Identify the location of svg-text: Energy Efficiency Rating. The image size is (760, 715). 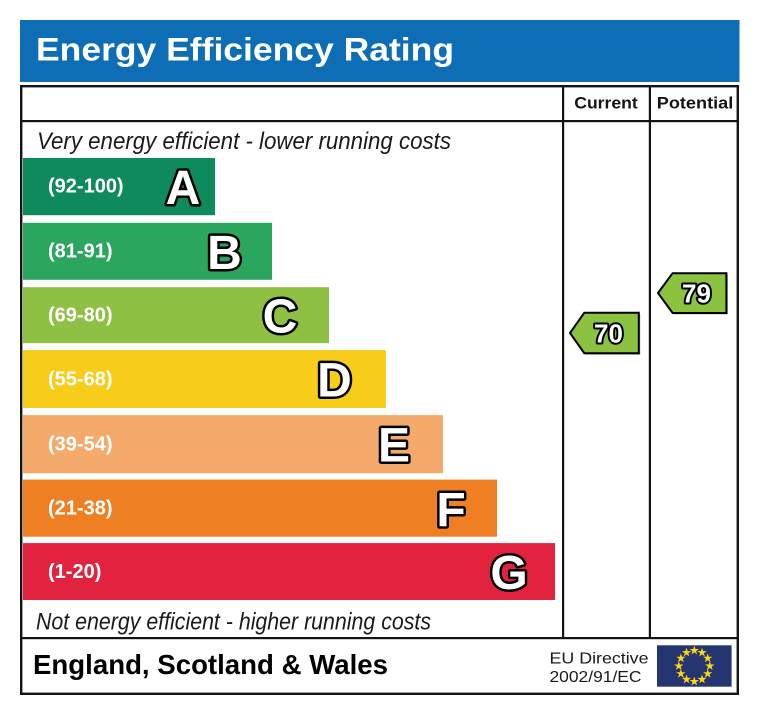
(245, 49).